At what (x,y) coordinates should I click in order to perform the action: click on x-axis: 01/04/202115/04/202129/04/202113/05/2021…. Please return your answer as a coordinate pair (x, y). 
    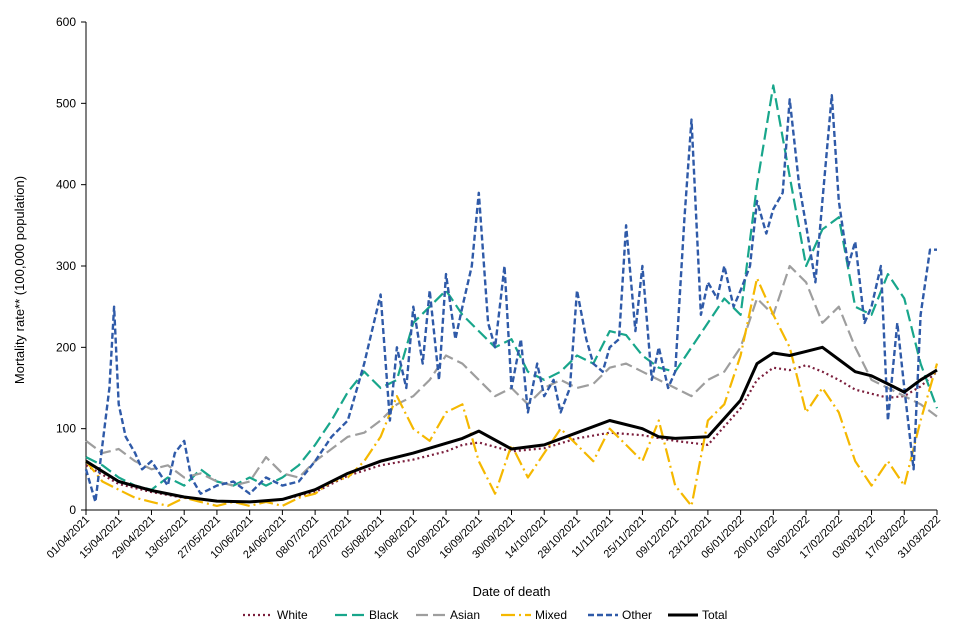
    Looking at the image, I should click on (494, 535).